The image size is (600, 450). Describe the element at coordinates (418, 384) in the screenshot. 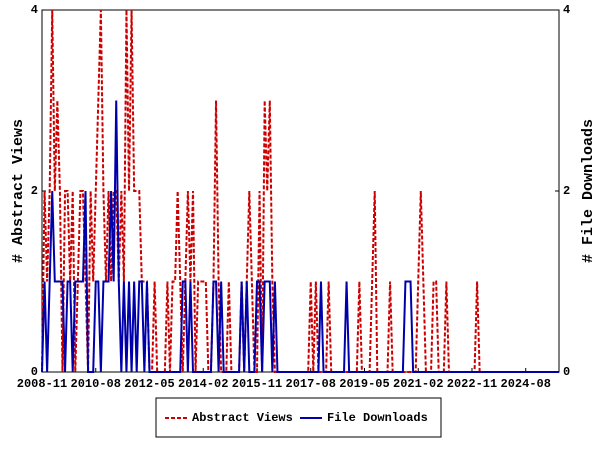

I see `x-tick-label: 2021-02` at that location.